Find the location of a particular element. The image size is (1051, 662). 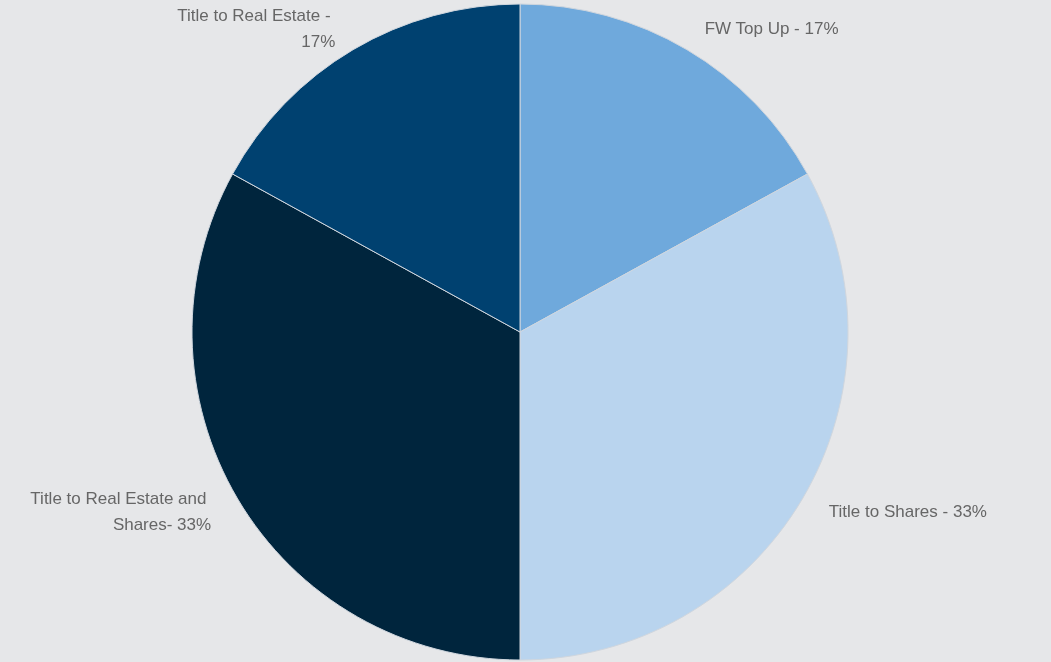

slice-label: FW Top Up - 17% is located at coordinates (771, 28).